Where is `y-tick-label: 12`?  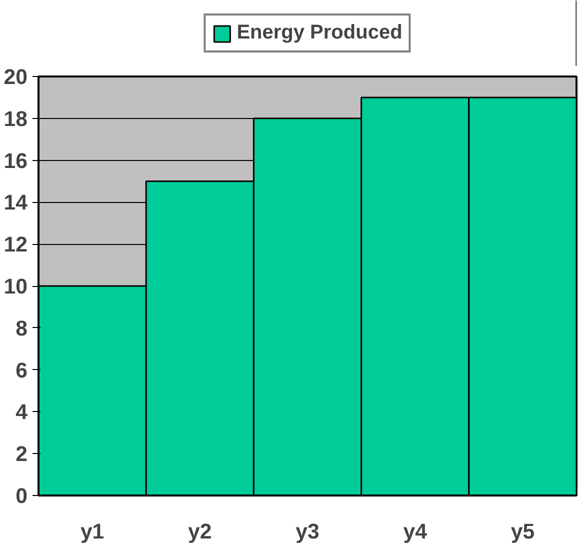
y-tick-label: 12 is located at coordinates (16, 244).